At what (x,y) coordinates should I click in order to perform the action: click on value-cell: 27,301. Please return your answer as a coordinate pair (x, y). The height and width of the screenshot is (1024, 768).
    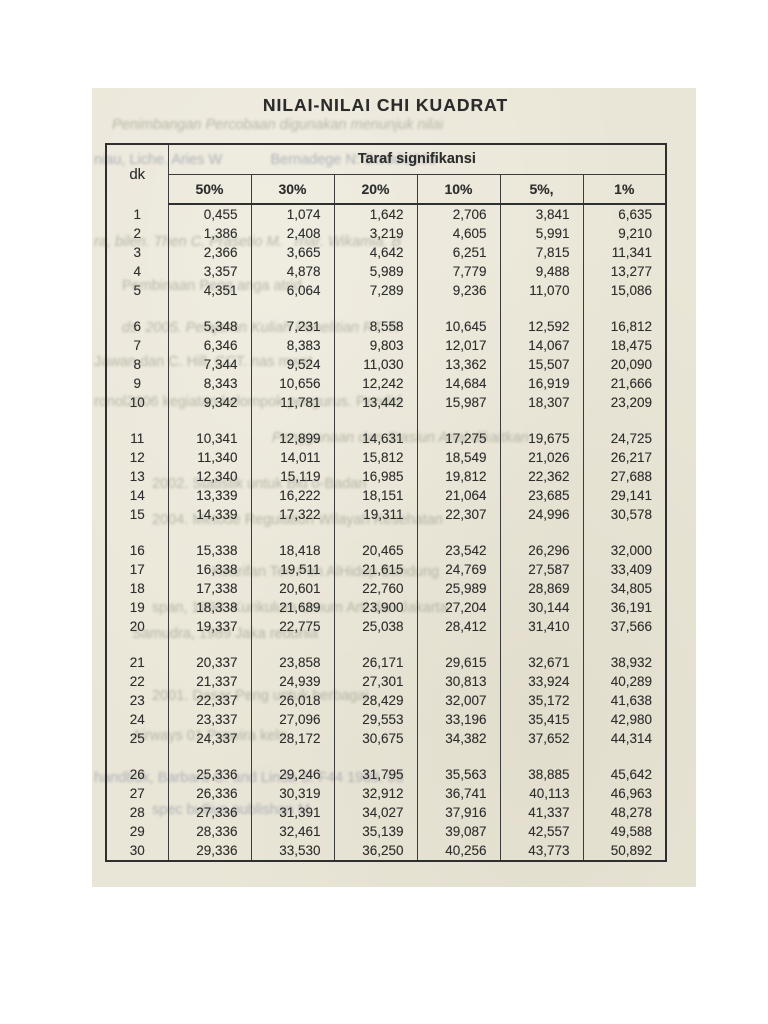
    Looking at the image, I should click on (375, 681).